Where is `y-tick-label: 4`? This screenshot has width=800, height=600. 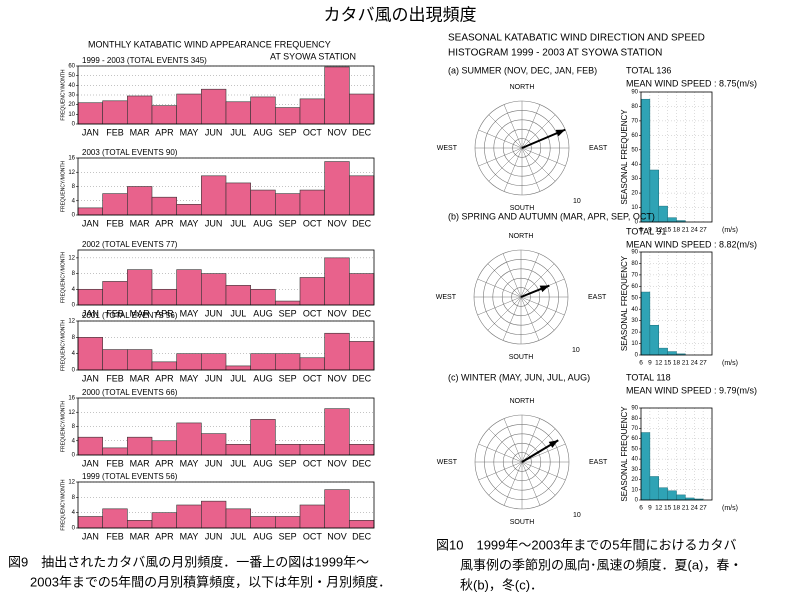 y-tick-label: 4 is located at coordinates (74, 201).